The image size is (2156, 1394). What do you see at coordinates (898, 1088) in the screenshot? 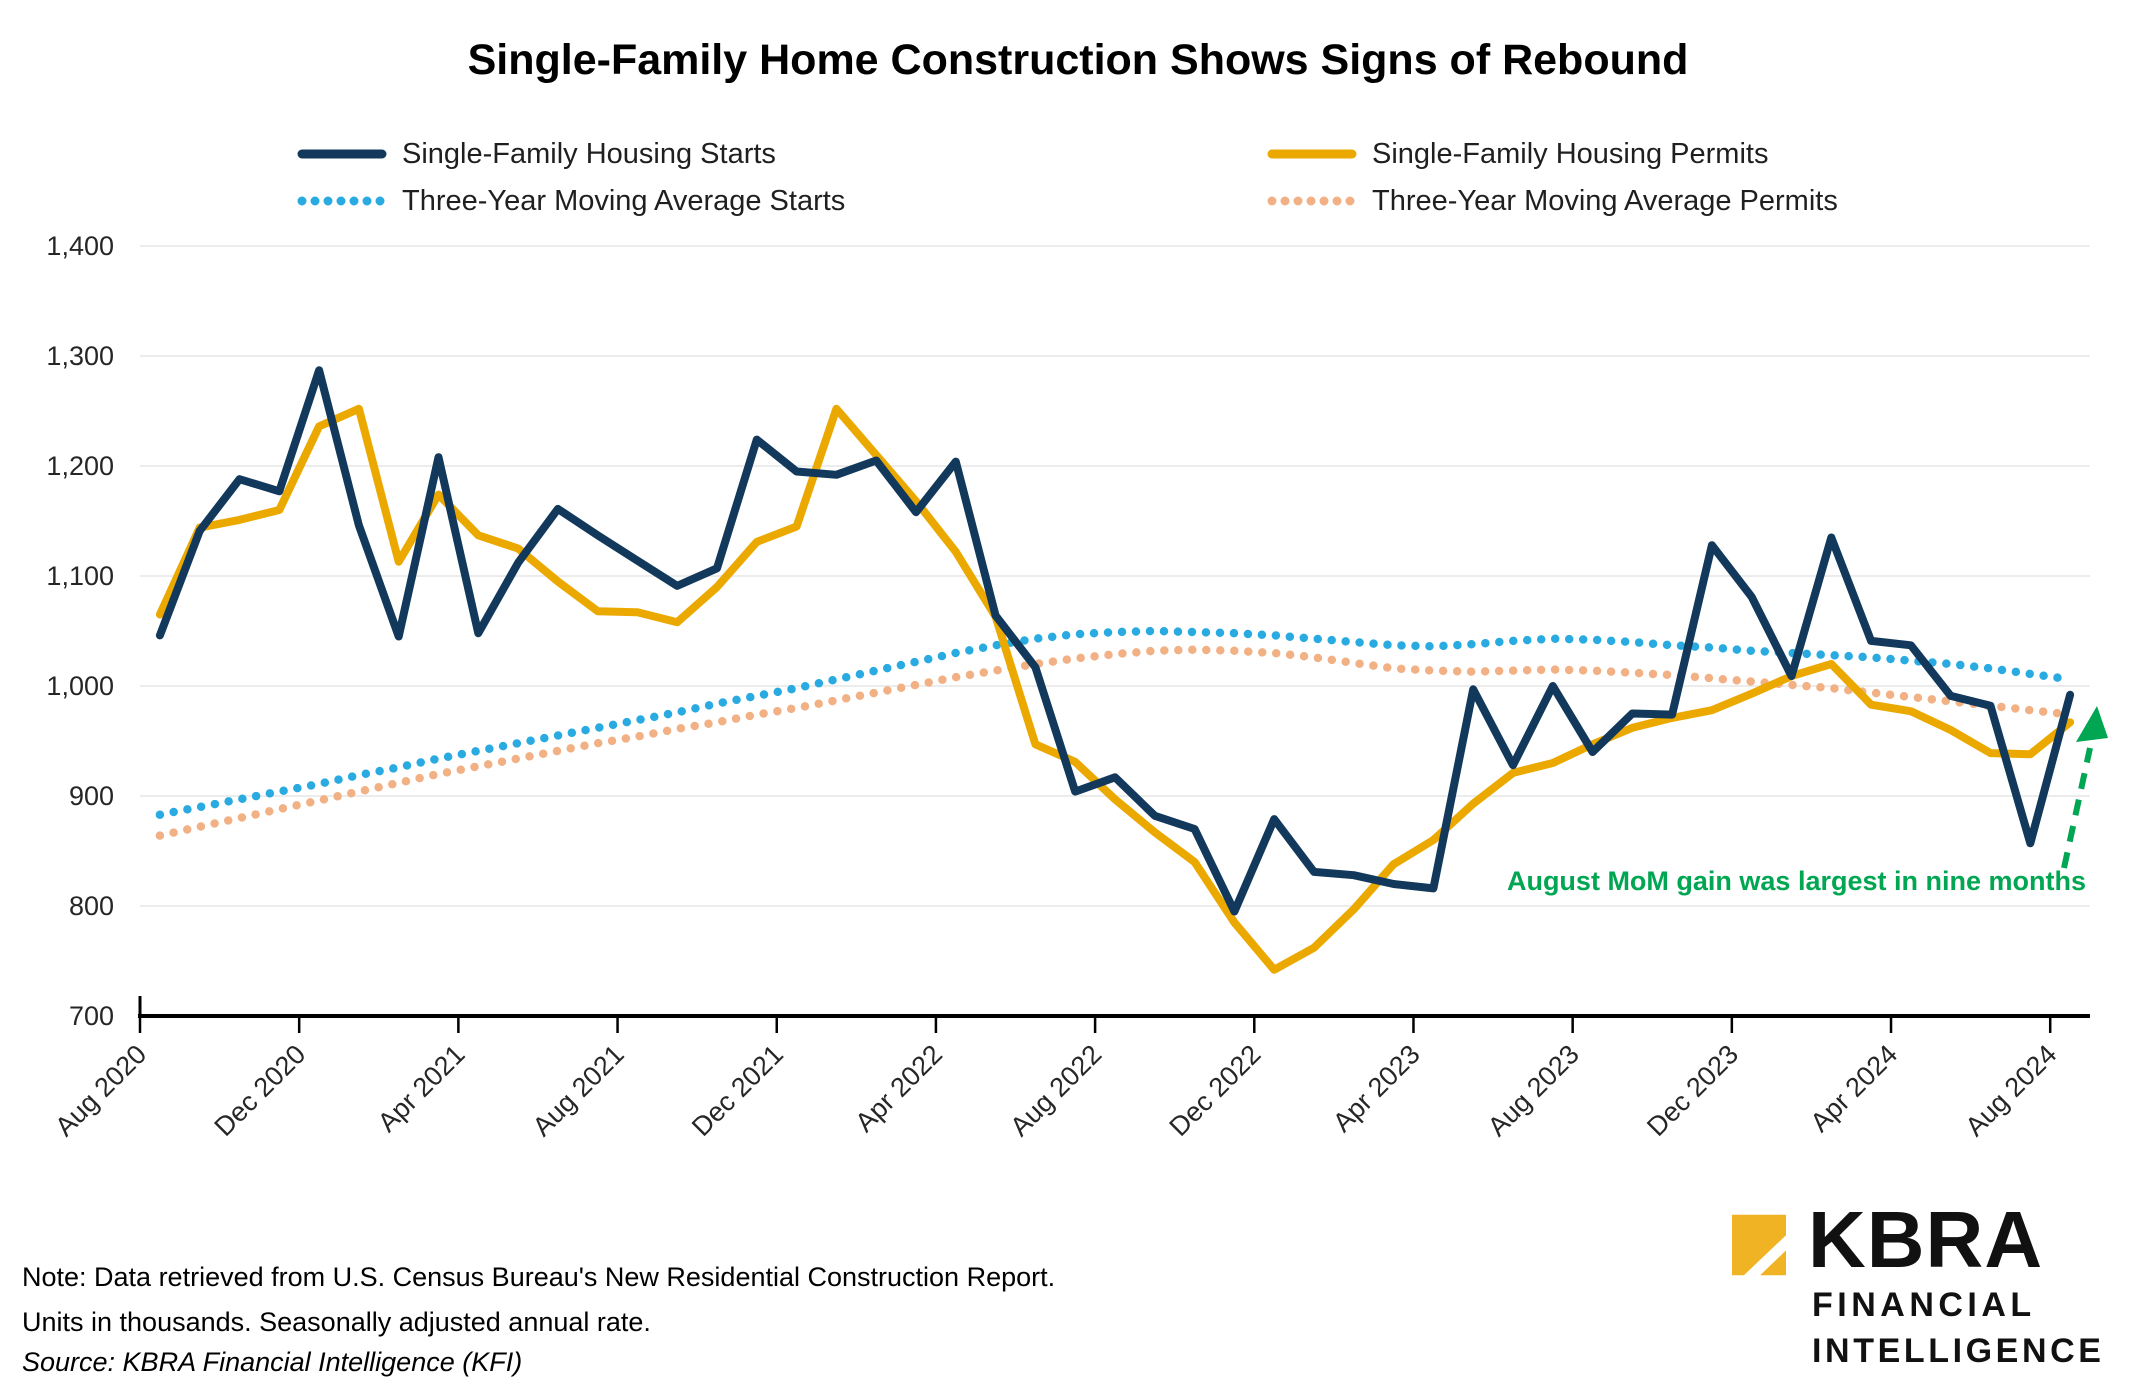
I see `x-tick-label: Apr 2022` at bounding box center [898, 1088].